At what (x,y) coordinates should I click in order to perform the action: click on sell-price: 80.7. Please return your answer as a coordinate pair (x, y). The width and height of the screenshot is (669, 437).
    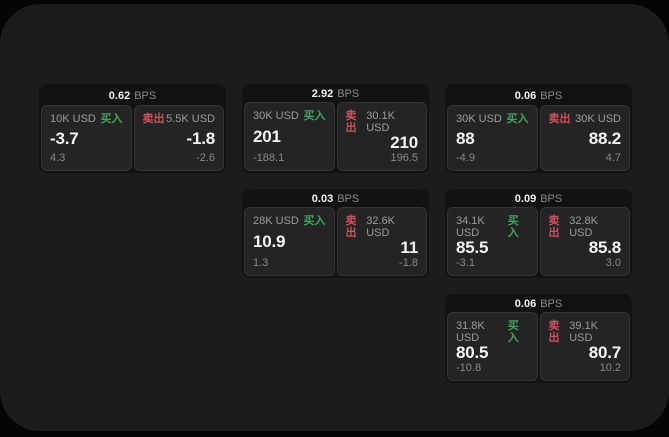
    Looking at the image, I should click on (604, 352).